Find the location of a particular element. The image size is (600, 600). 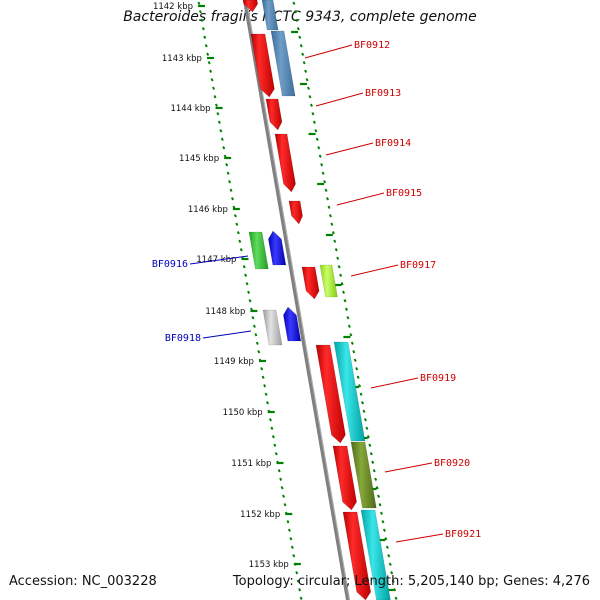

gene-label-bf0919: BF0919 is located at coordinates (438, 378).